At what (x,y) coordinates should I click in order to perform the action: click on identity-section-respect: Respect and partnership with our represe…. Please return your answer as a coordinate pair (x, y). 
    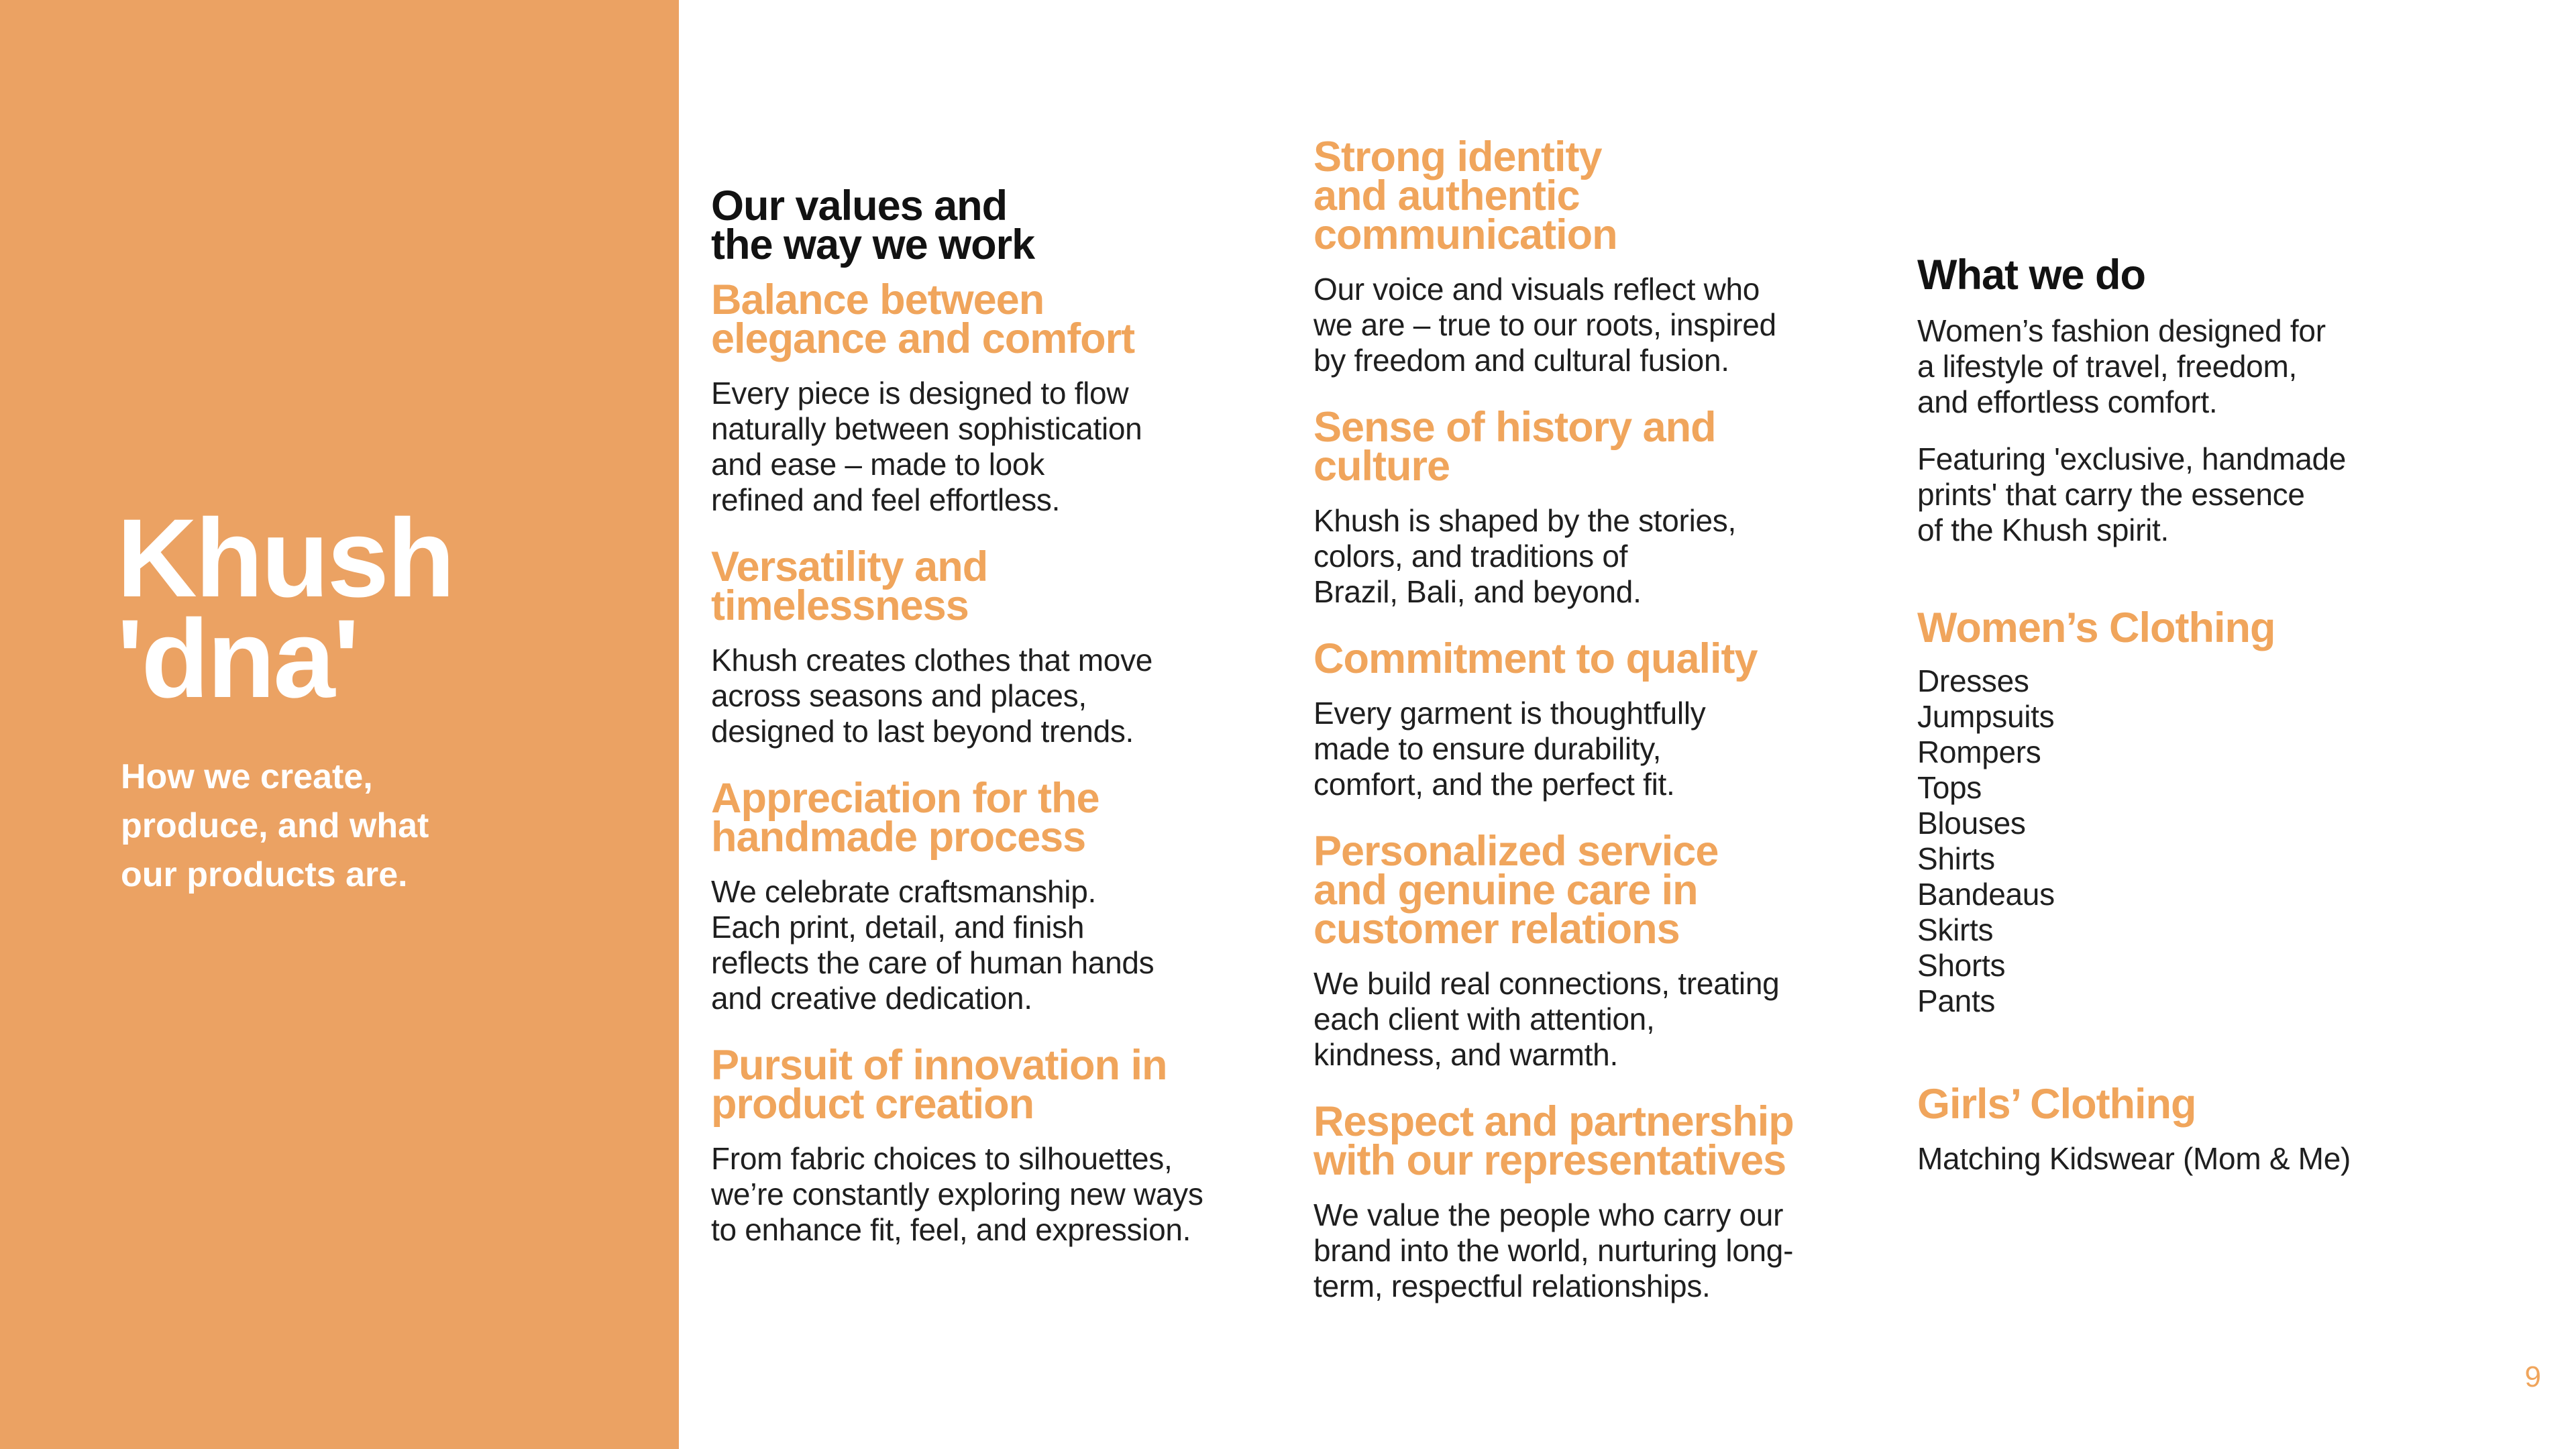
    Looking at the image, I should click on (1608, 1201).